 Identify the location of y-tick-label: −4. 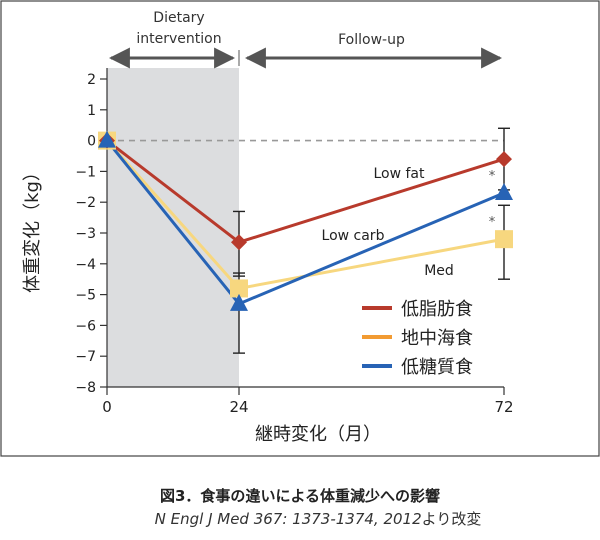
(85, 265).